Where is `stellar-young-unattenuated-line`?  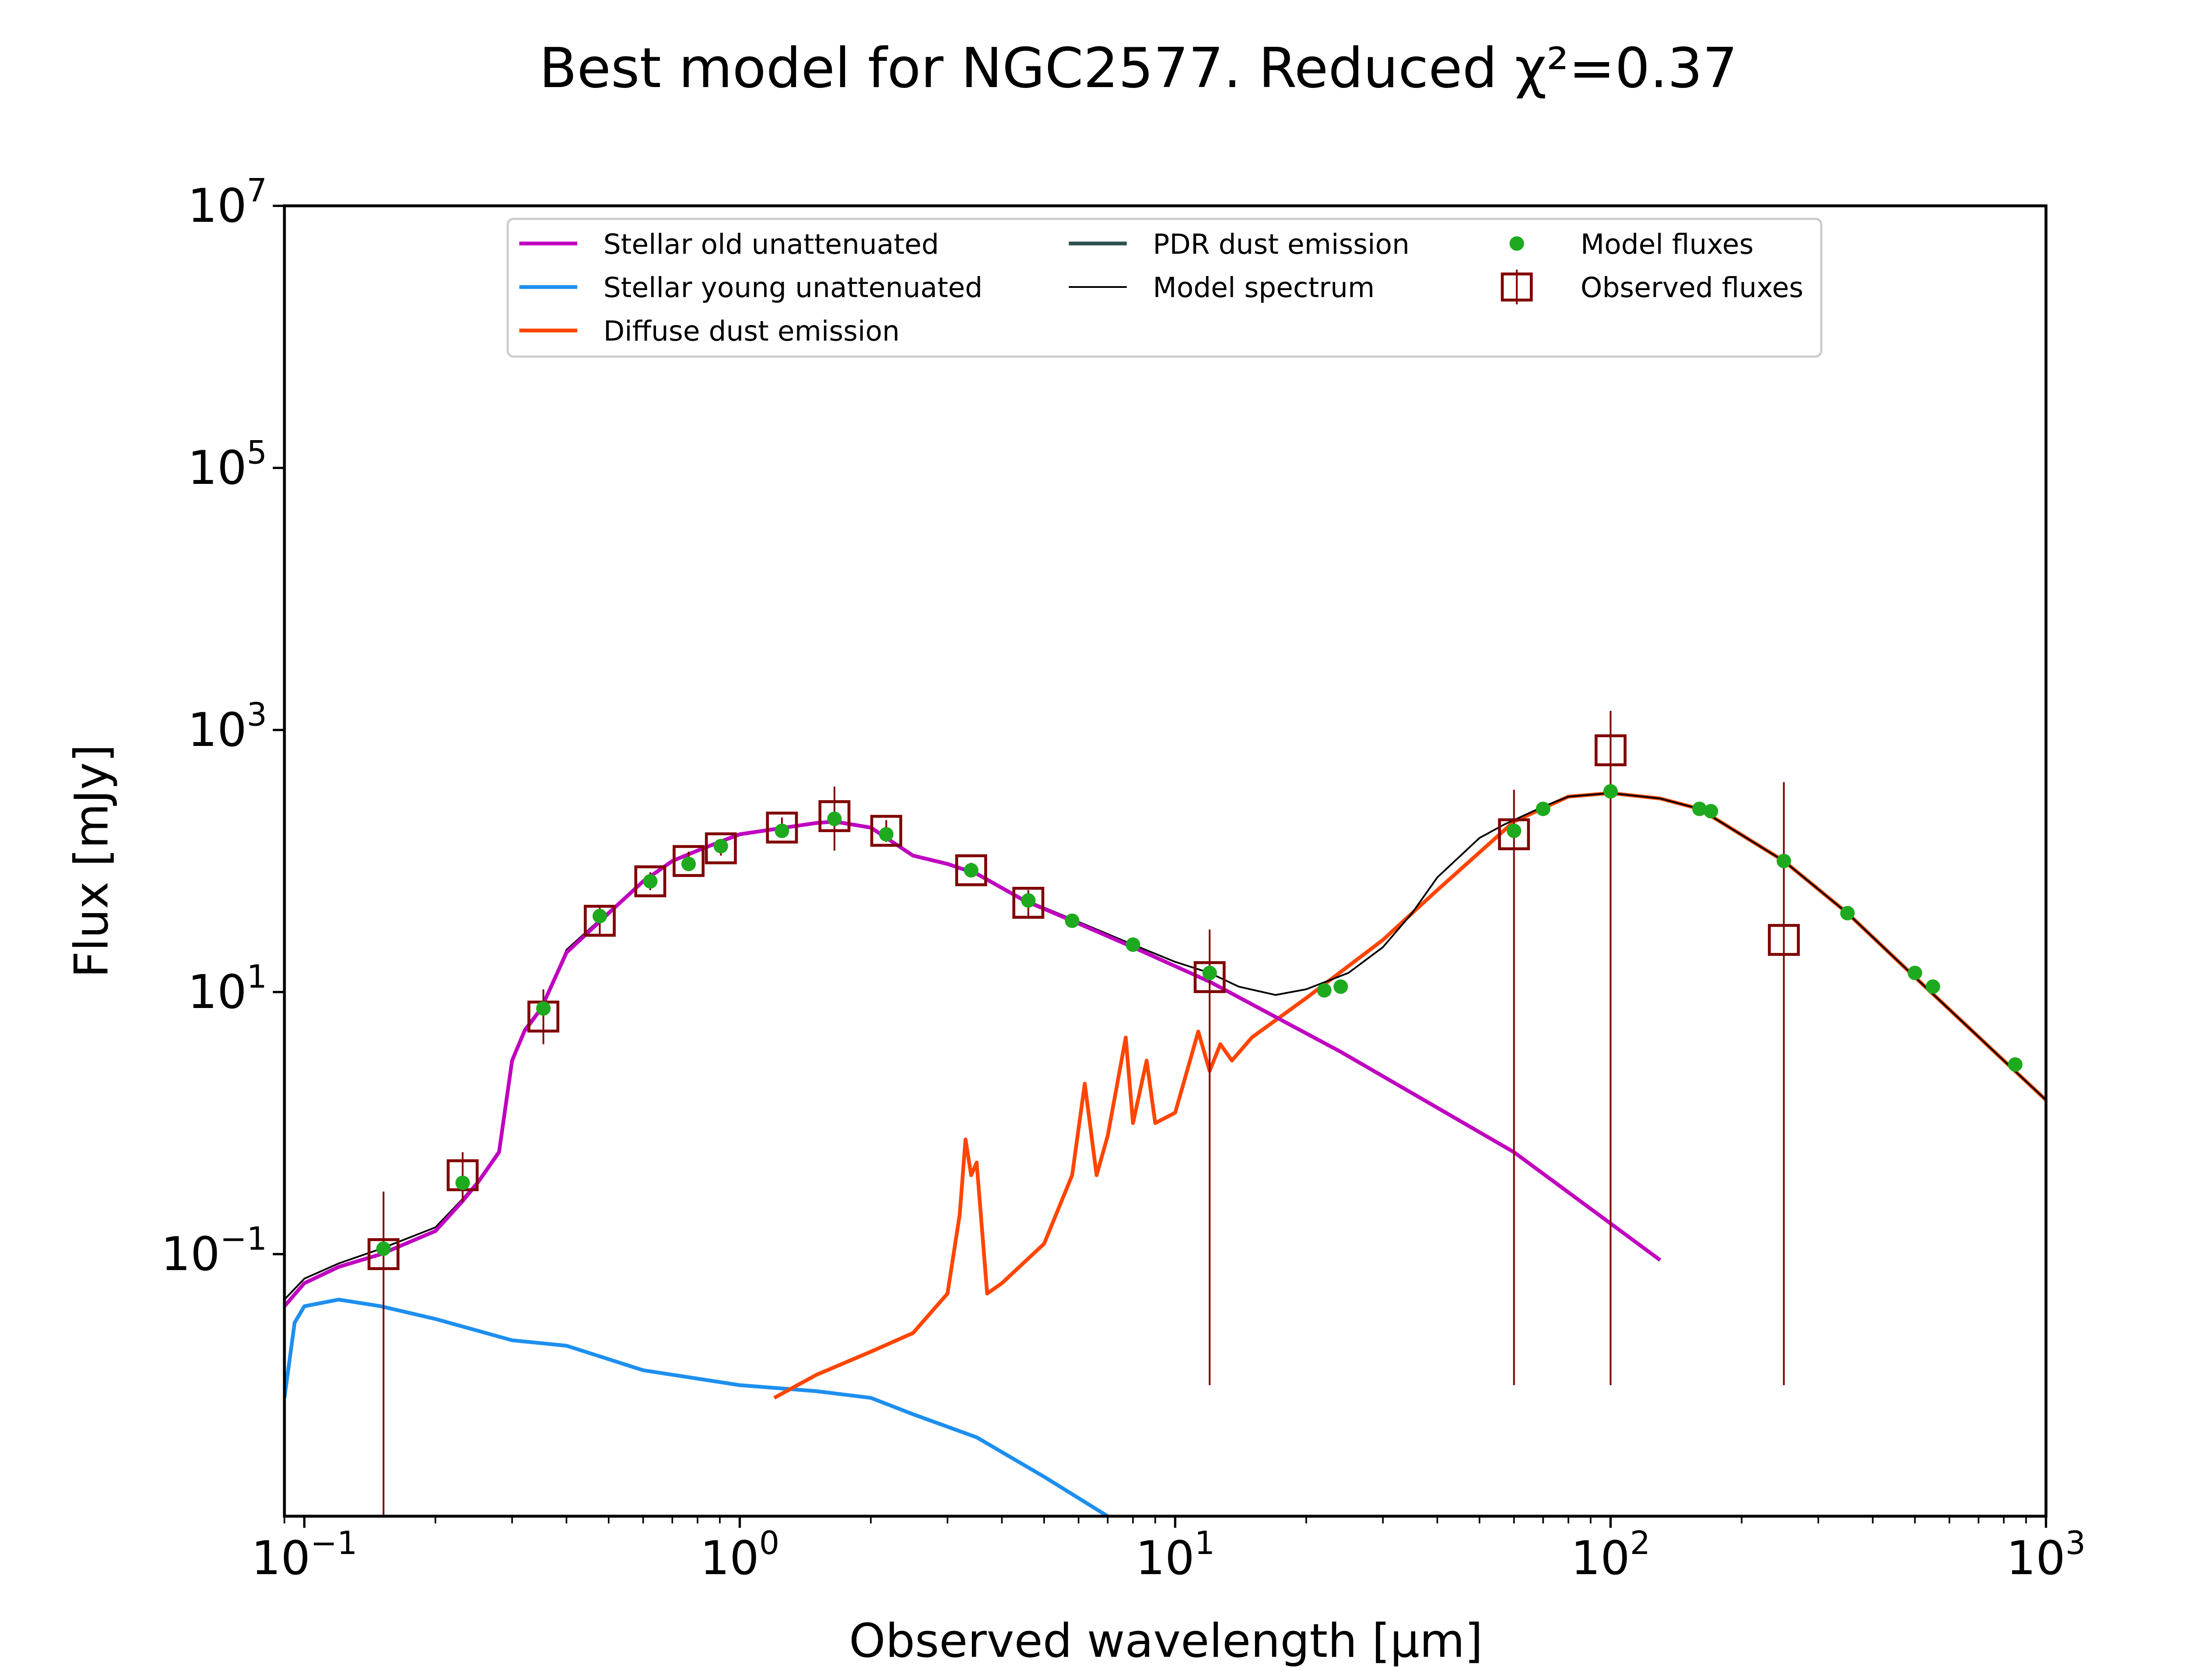 stellar-young-unattenuated-line is located at coordinates (697, 1407).